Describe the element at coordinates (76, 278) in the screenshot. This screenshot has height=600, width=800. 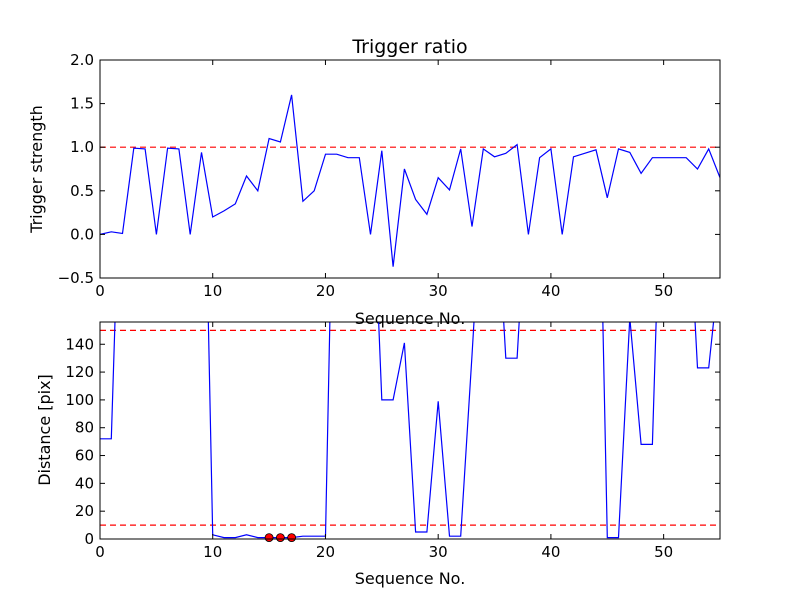
I see `y-tick-label: −0.5` at that location.